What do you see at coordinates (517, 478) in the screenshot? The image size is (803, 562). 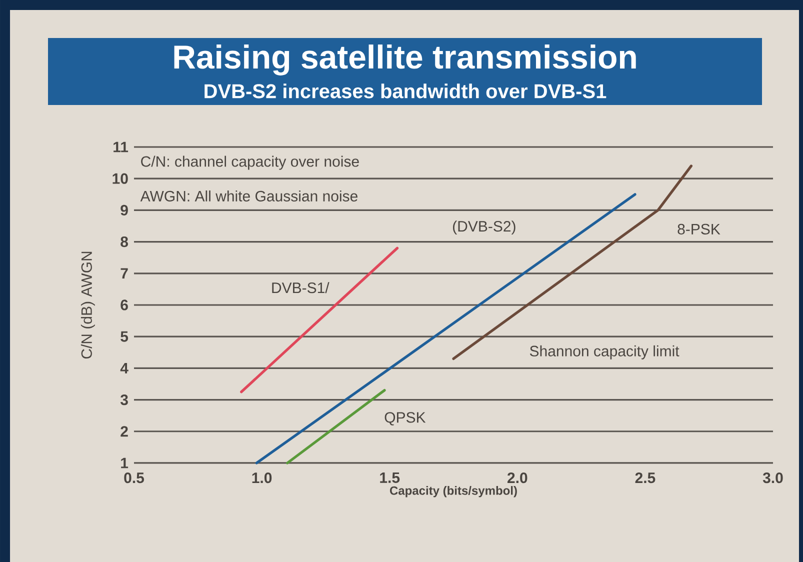 I see `x-tick-label: 2.0` at bounding box center [517, 478].